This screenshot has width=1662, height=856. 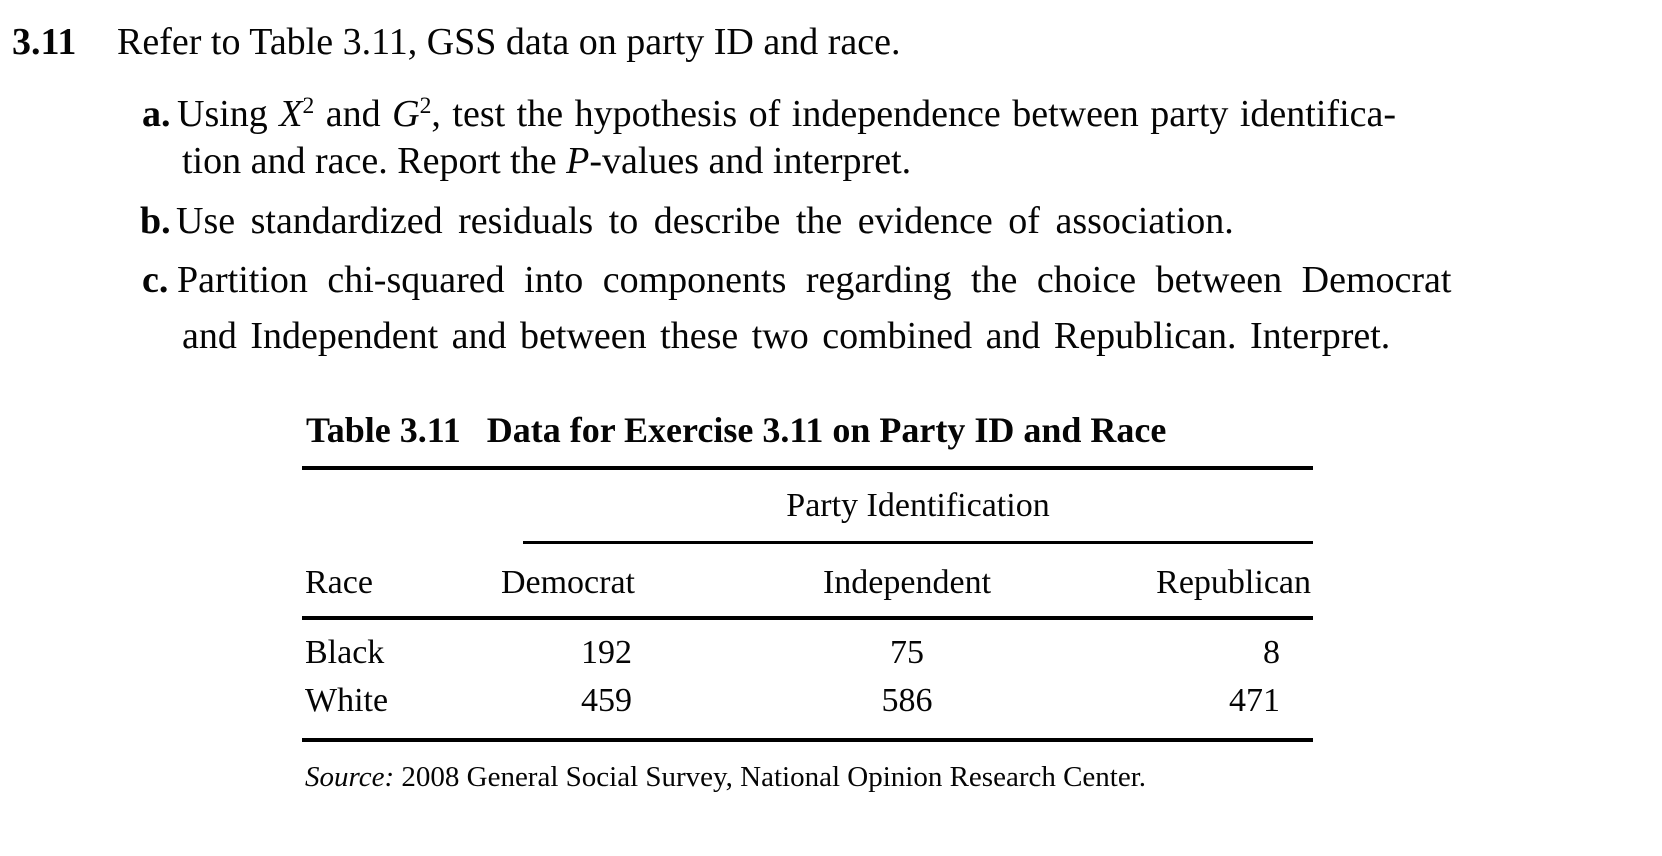 I want to click on column-header-democrat: Democrat, so click(x=567, y=582).